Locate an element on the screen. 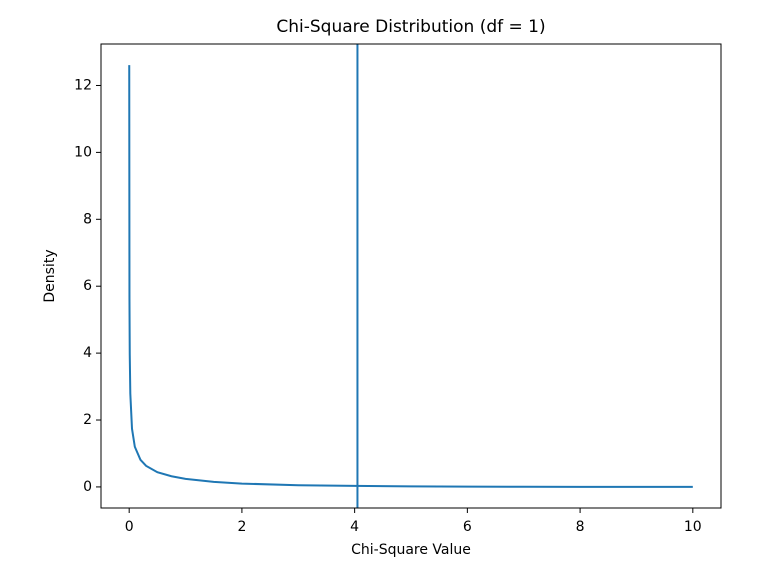 The width and height of the screenshot is (773, 570). y-tick-label: 2 is located at coordinates (87, 420).